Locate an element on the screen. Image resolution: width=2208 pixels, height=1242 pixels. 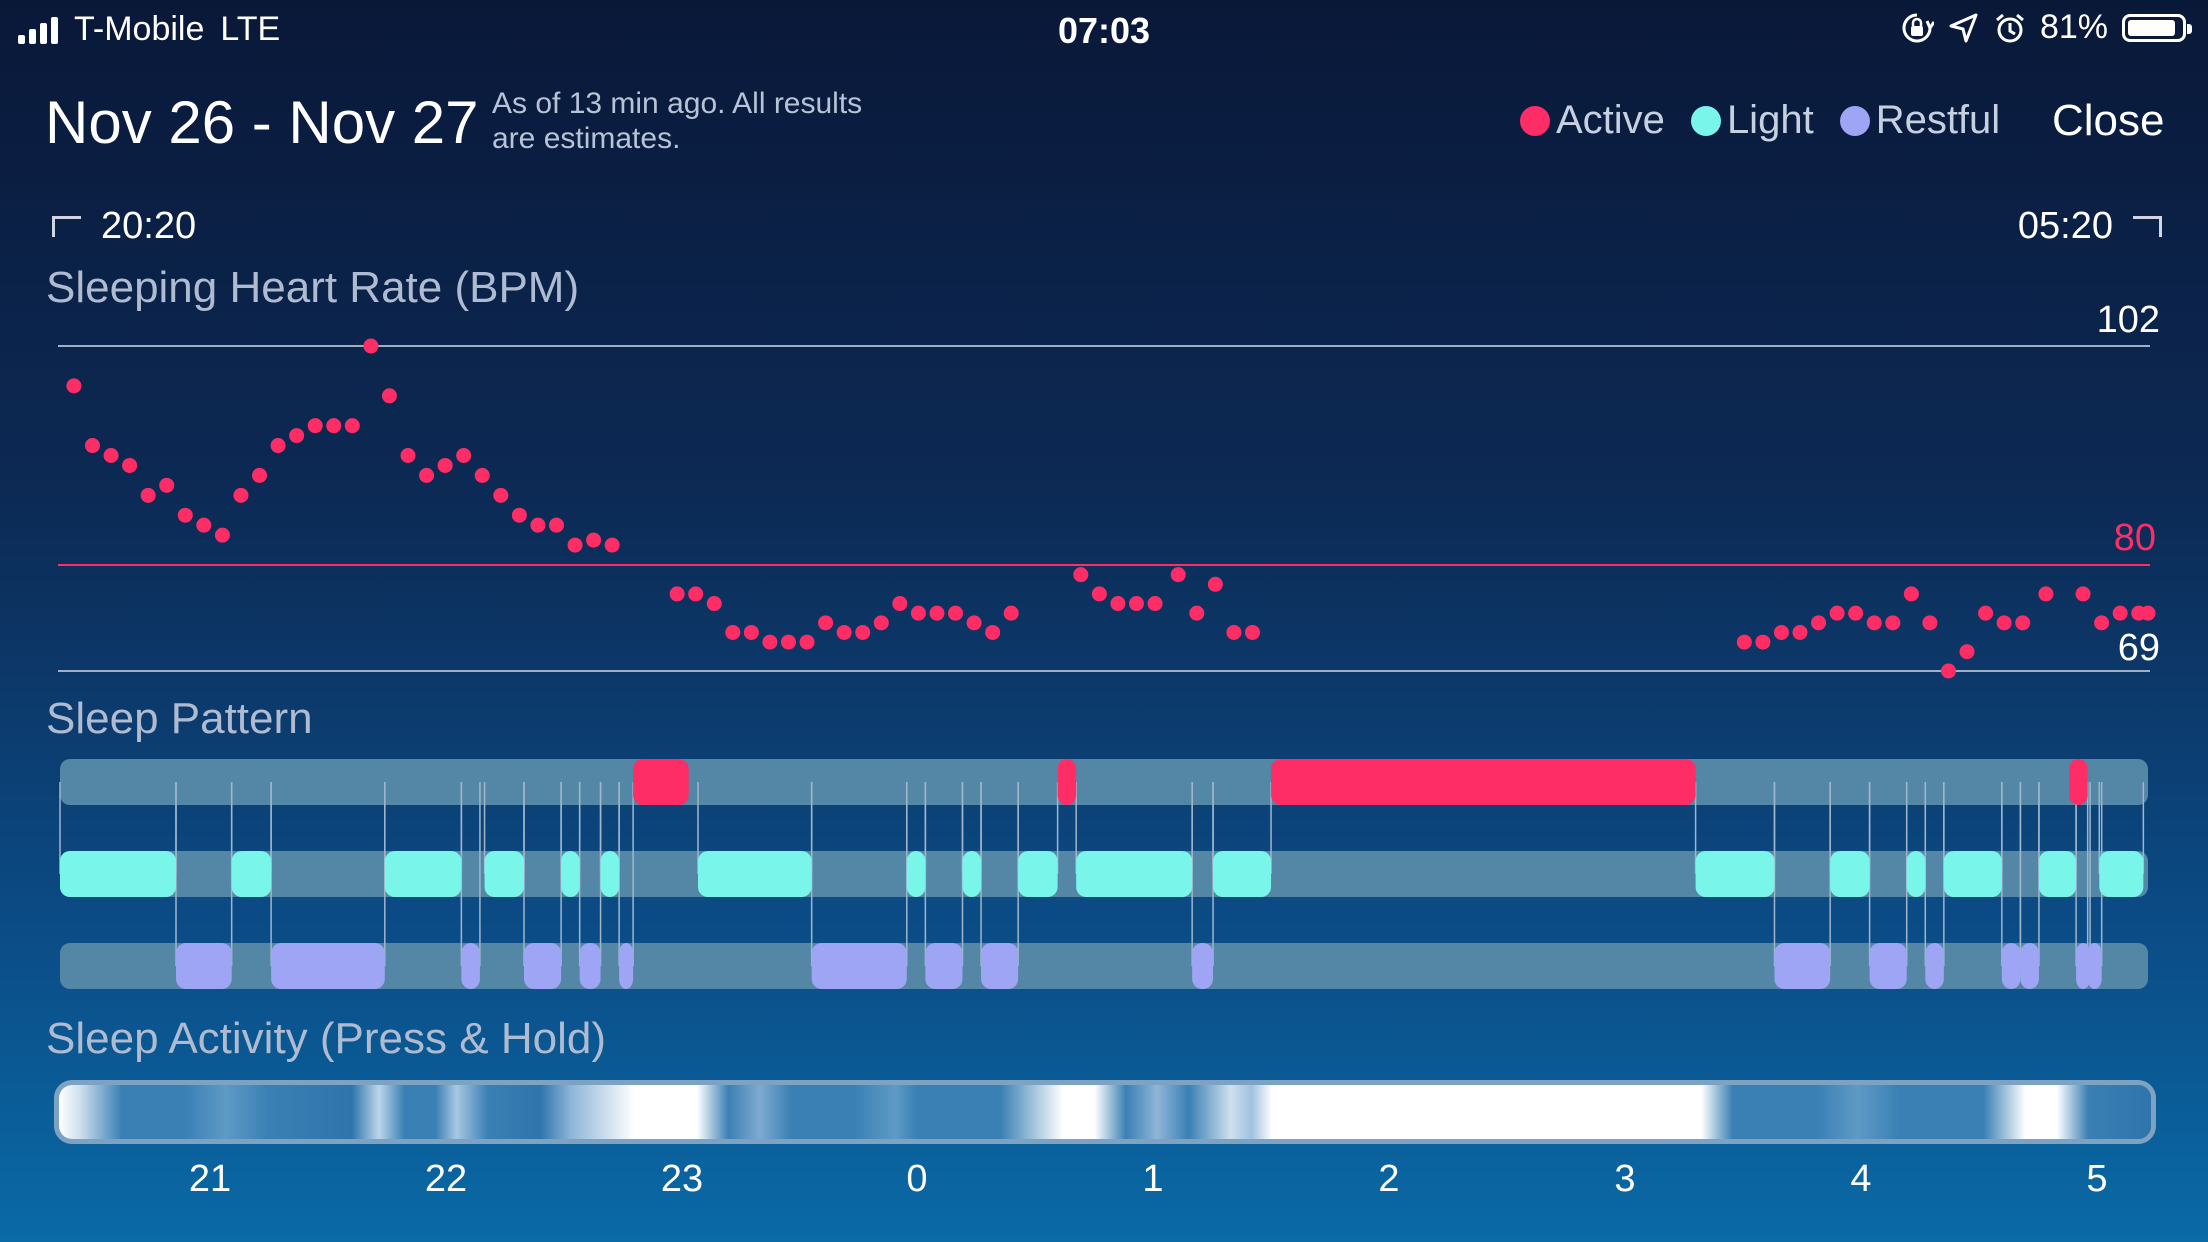
carrier-name: T-Mobile is located at coordinates (139, 29).